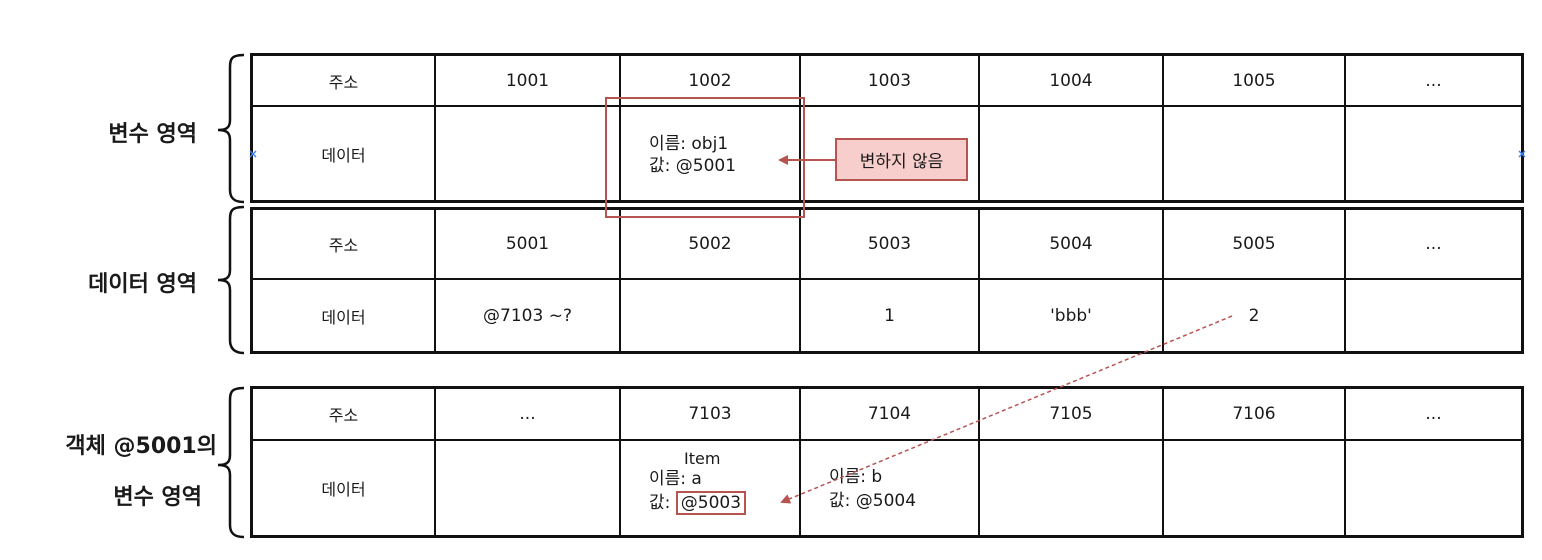 Image resolution: width=1542 pixels, height=560 pixels. What do you see at coordinates (1253, 244) in the screenshot?
I see `address-cell: 5005` at bounding box center [1253, 244].